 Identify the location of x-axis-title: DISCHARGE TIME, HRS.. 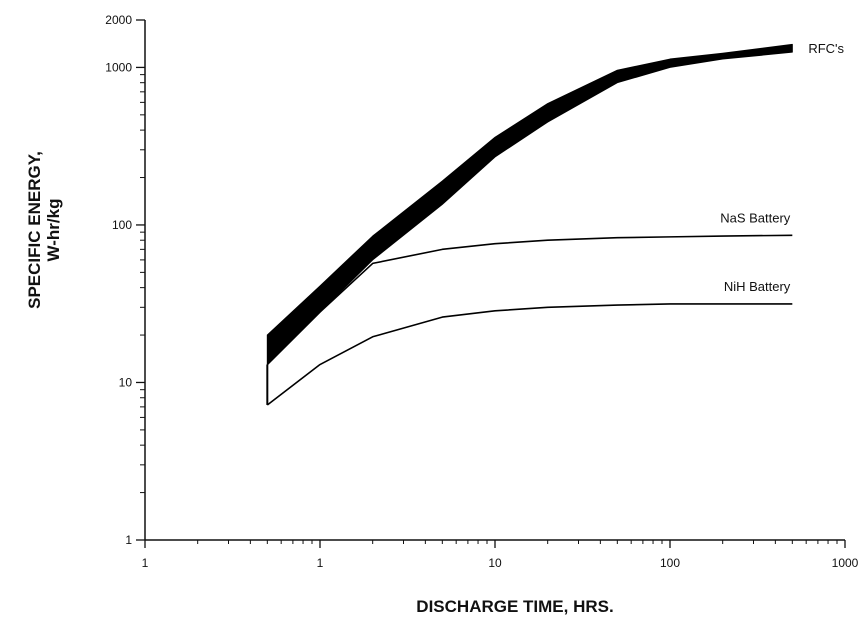
(514, 606).